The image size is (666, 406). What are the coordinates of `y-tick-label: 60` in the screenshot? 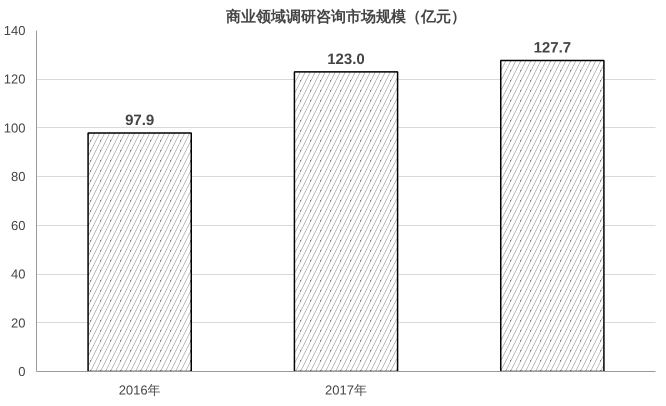 It's located at (18, 225).